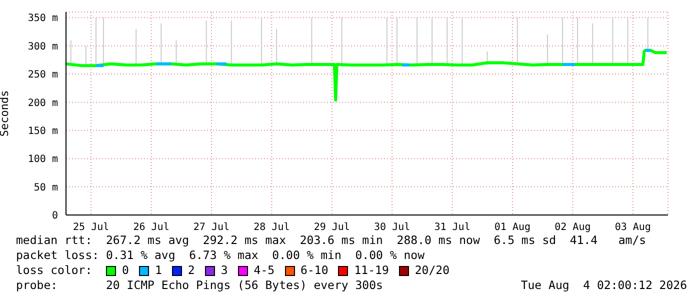  What do you see at coordinates (632, 228) in the screenshot?
I see `x-tick-label: 03 Aug` at bounding box center [632, 228].